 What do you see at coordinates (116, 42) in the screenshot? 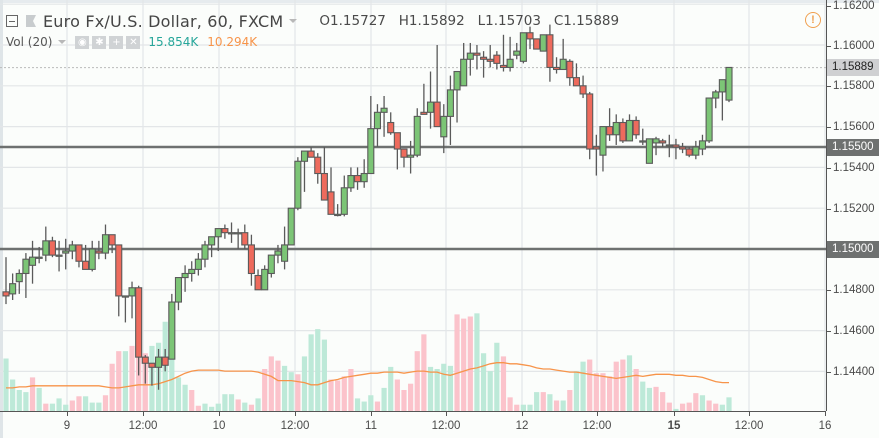
I see `plus-icon: +` at bounding box center [116, 42].